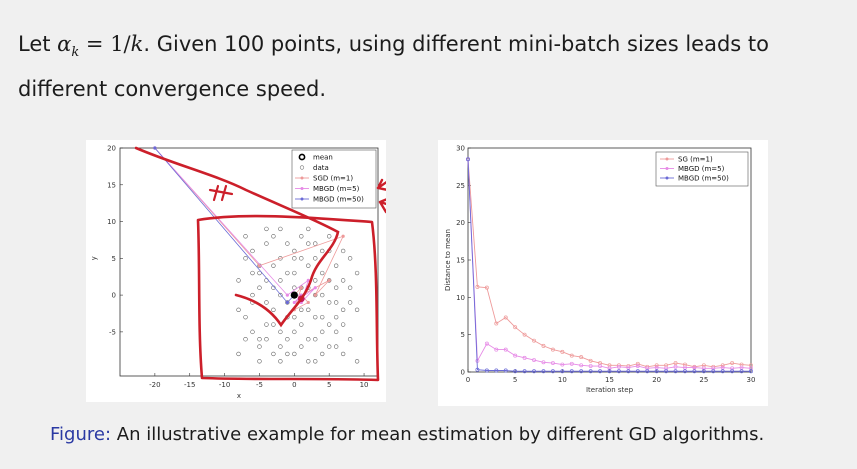 The image size is (857, 469). Describe the element at coordinates (364, 385) in the screenshot. I see `x-tick-label: 10` at that location.